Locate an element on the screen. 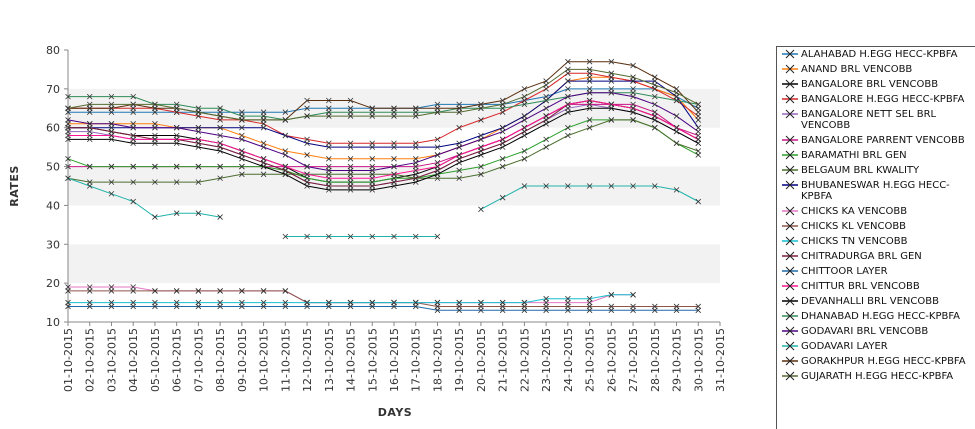  legend-label: GUJARATH H.EGG HECC-KPBFA is located at coordinates (877, 376).